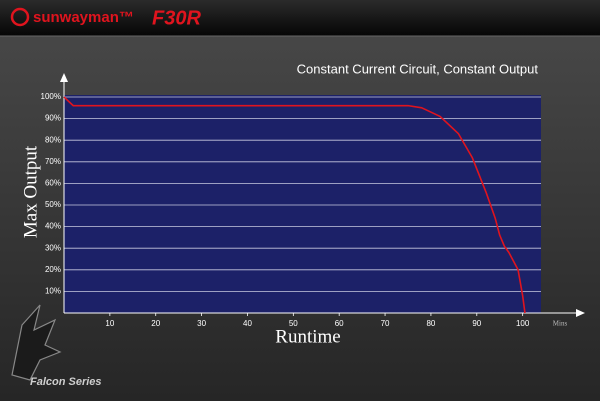 The height and width of the screenshot is (401, 600). Describe the element at coordinates (580, 313) in the screenshot. I see `x-axis-arrow` at that location.